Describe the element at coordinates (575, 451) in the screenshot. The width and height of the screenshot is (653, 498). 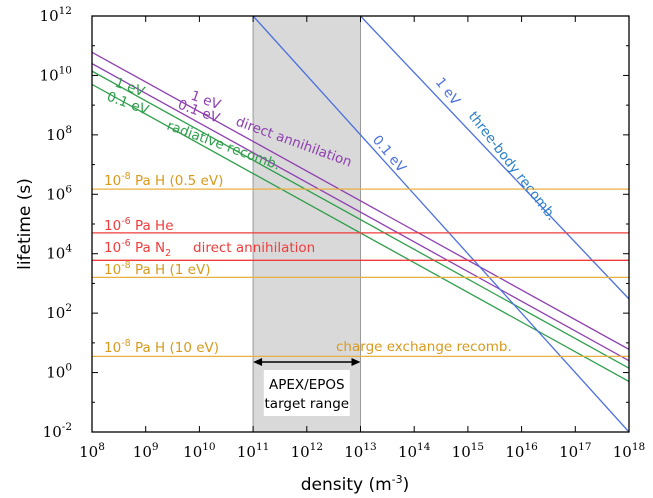
I see `x-tick-label-17: 10¹⁷` at that location.